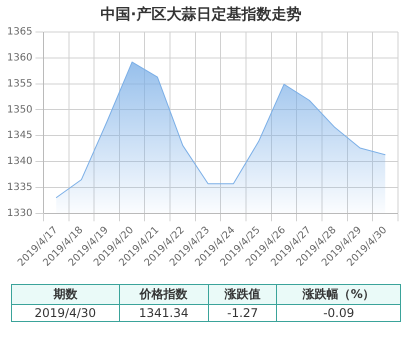 This screenshot has width=412, height=339. I want to click on y-tick-label: 1345, so click(19, 136).